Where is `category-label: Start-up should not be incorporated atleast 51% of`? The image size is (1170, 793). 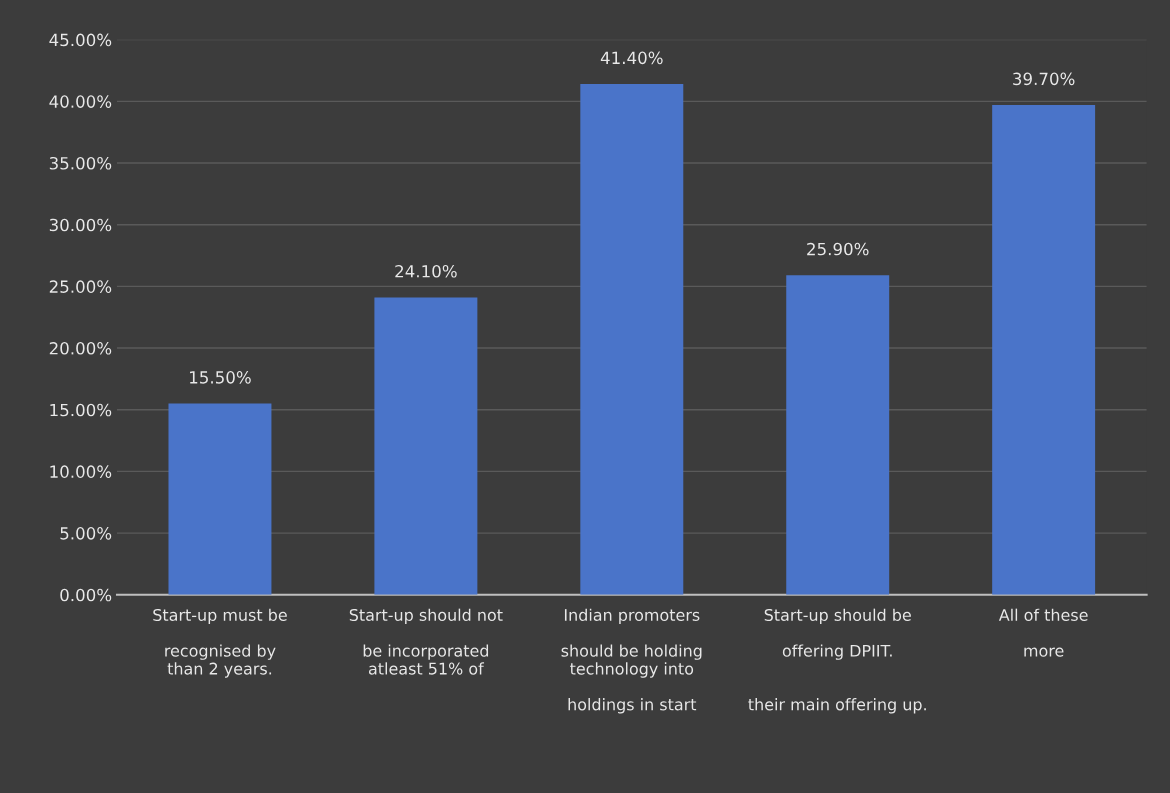
category-label: Start-up should not be incorporated atleast 51% of is located at coordinates (426, 641).